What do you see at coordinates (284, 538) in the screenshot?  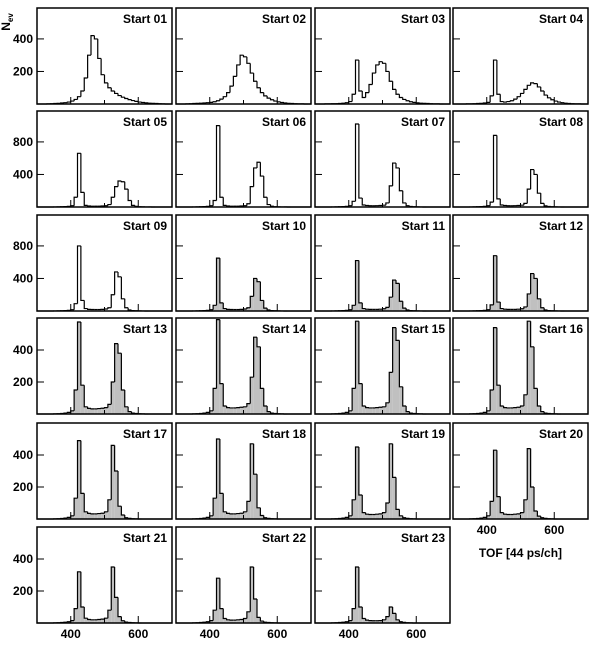 I see `panel-title: Start 22` at bounding box center [284, 538].